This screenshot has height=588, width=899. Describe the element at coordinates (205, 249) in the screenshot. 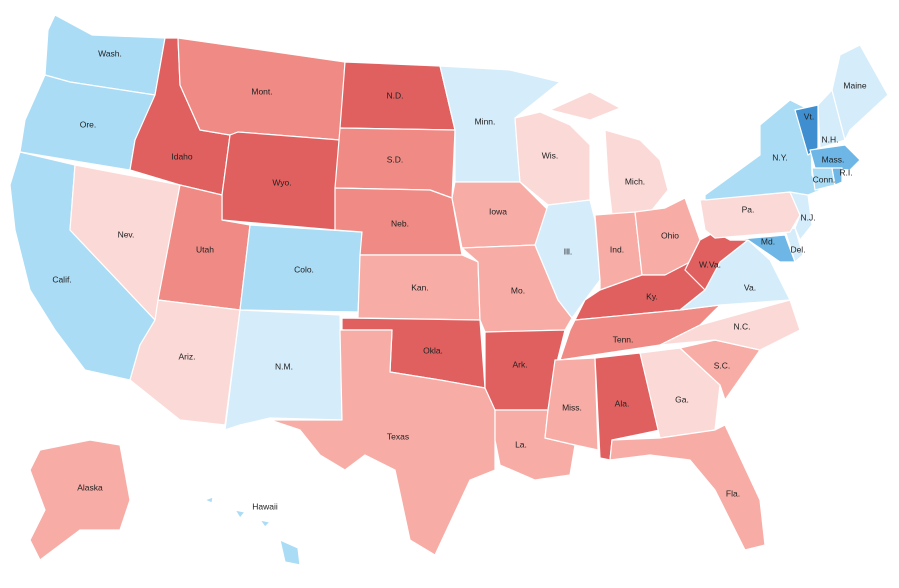

I see `state-label: Utah` at that location.